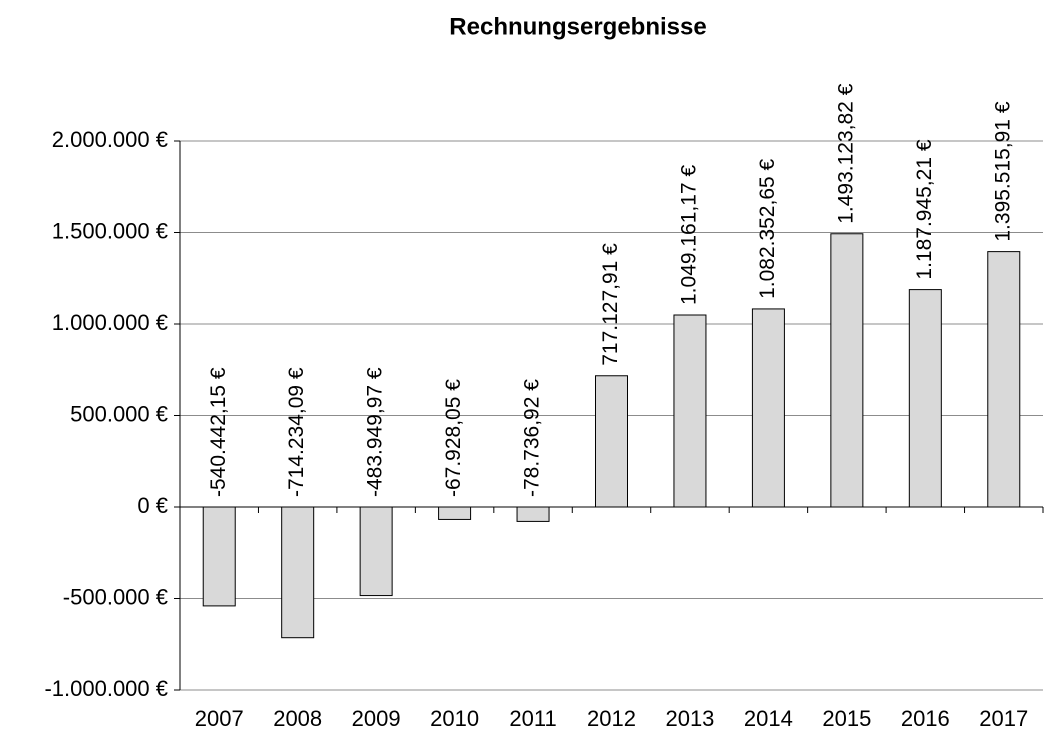 This screenshot has height=735, width=1045. Describe the element at coordinates (119, 413) in the screenshot. I see `y-tick-label: 500.000 €` at that location.